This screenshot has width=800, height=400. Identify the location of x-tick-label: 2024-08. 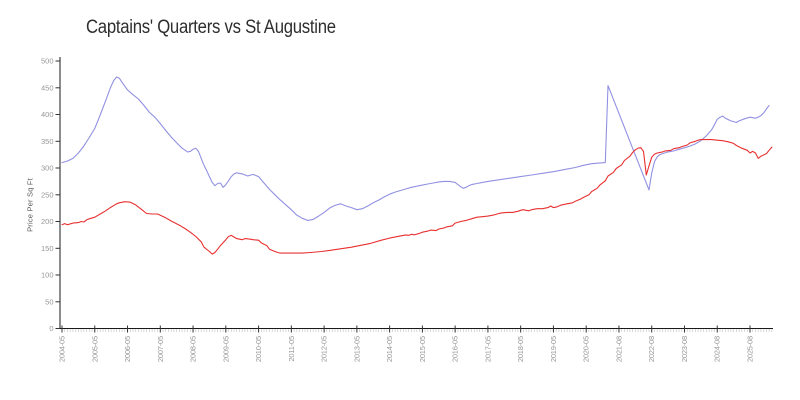
(717, 349).